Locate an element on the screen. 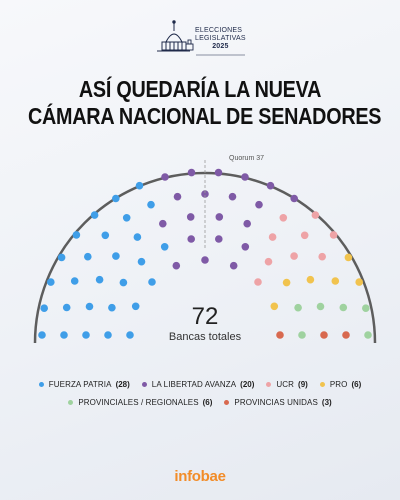 This screenshot has width=400, height=500. legend-item-provinciales-regionales: PROVINCIALES / REGIONALES (6) is located at coordinates (140, 402).